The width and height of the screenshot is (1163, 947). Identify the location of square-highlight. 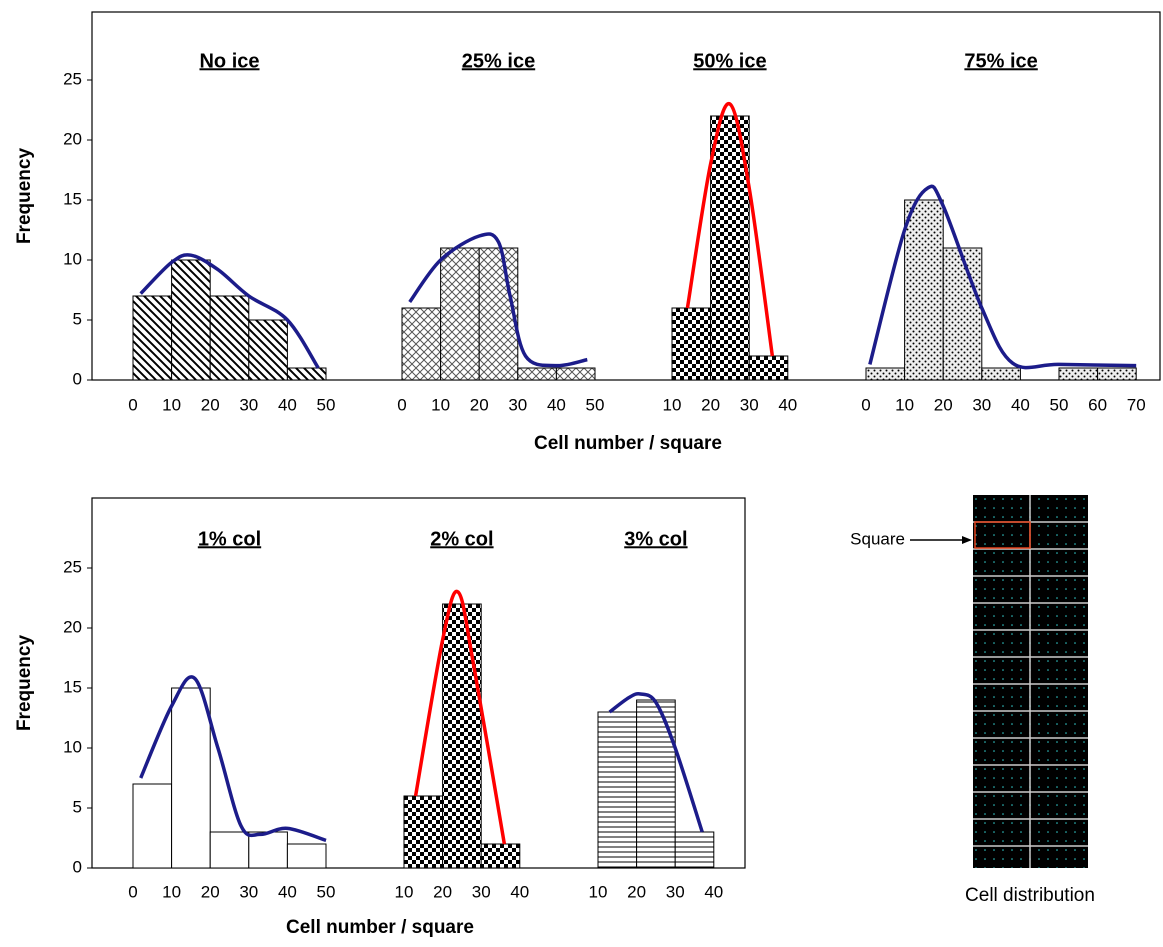
(1002, 535).